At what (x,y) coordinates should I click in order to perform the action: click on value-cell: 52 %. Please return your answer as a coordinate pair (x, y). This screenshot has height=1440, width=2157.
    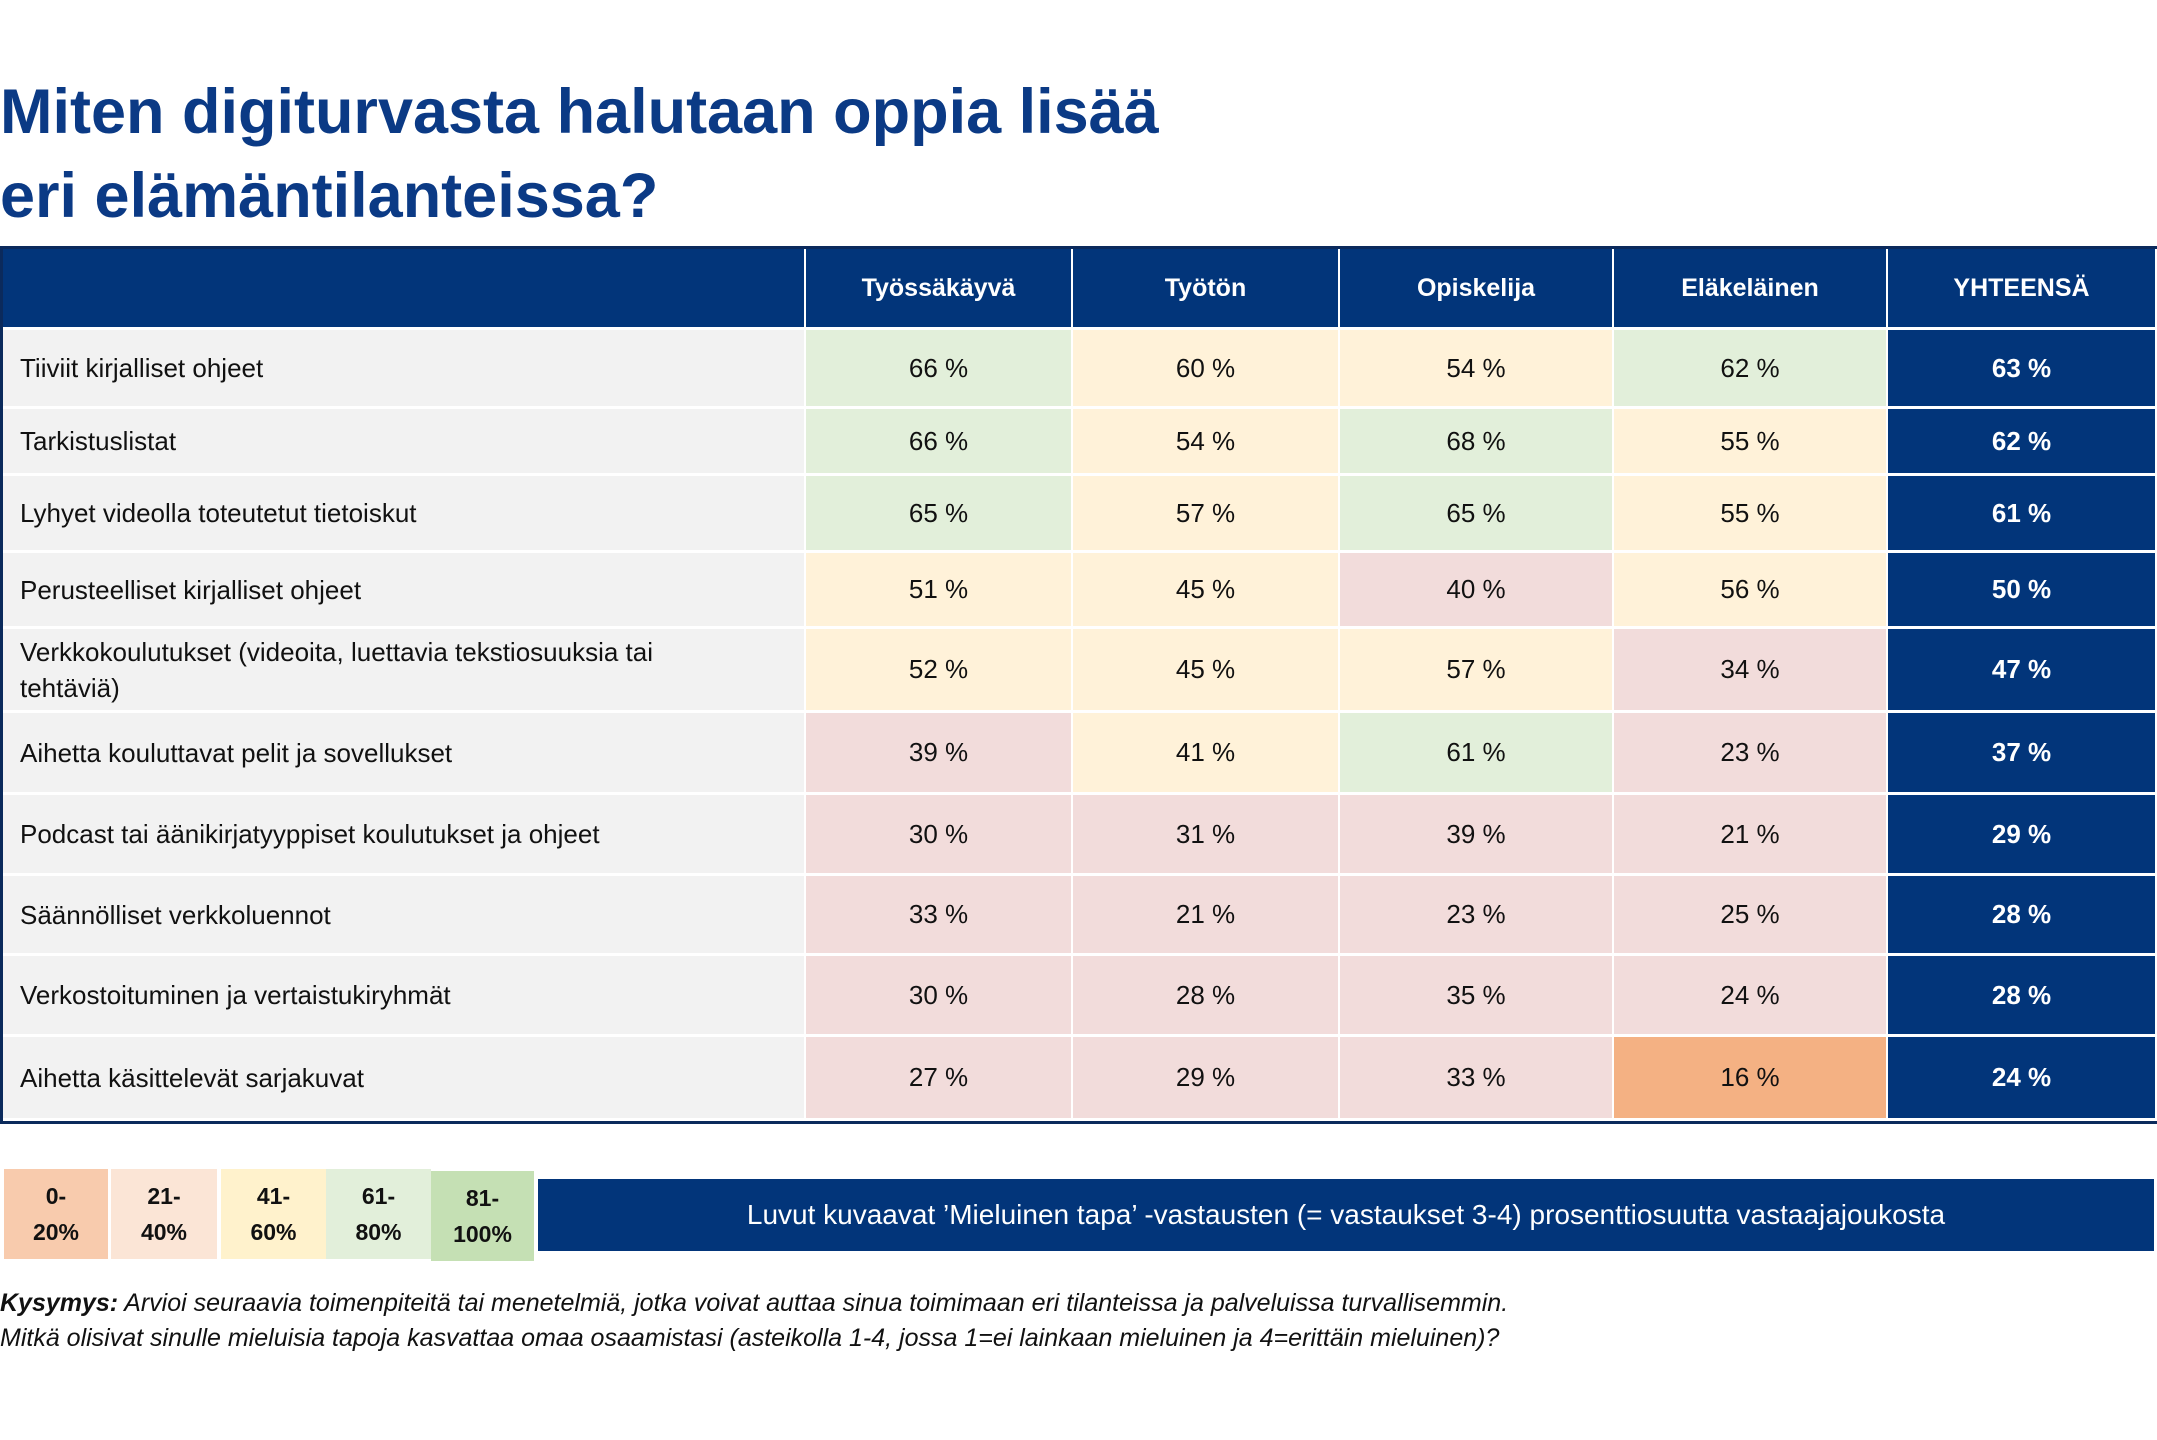
    Looking at the image, I should click on (939, 671).